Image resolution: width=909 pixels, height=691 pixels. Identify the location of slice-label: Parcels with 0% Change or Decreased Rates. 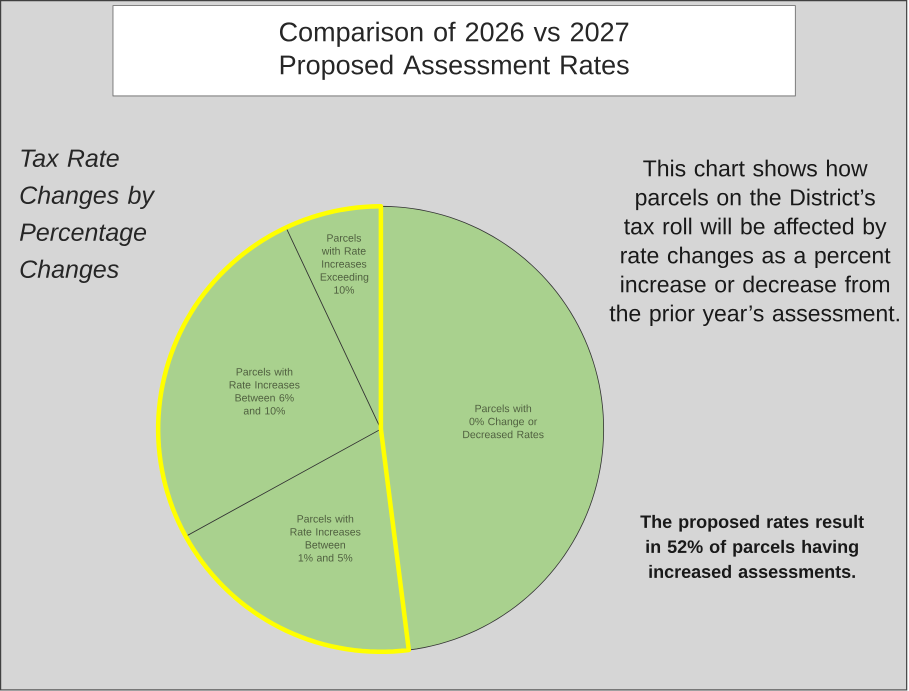
(503, 421).